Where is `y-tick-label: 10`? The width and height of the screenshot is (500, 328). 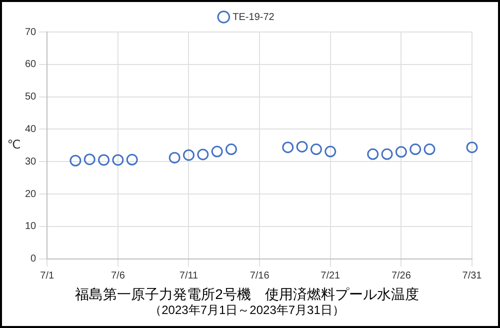 y-tick-label: 10 is located at coordinates (31, 226).